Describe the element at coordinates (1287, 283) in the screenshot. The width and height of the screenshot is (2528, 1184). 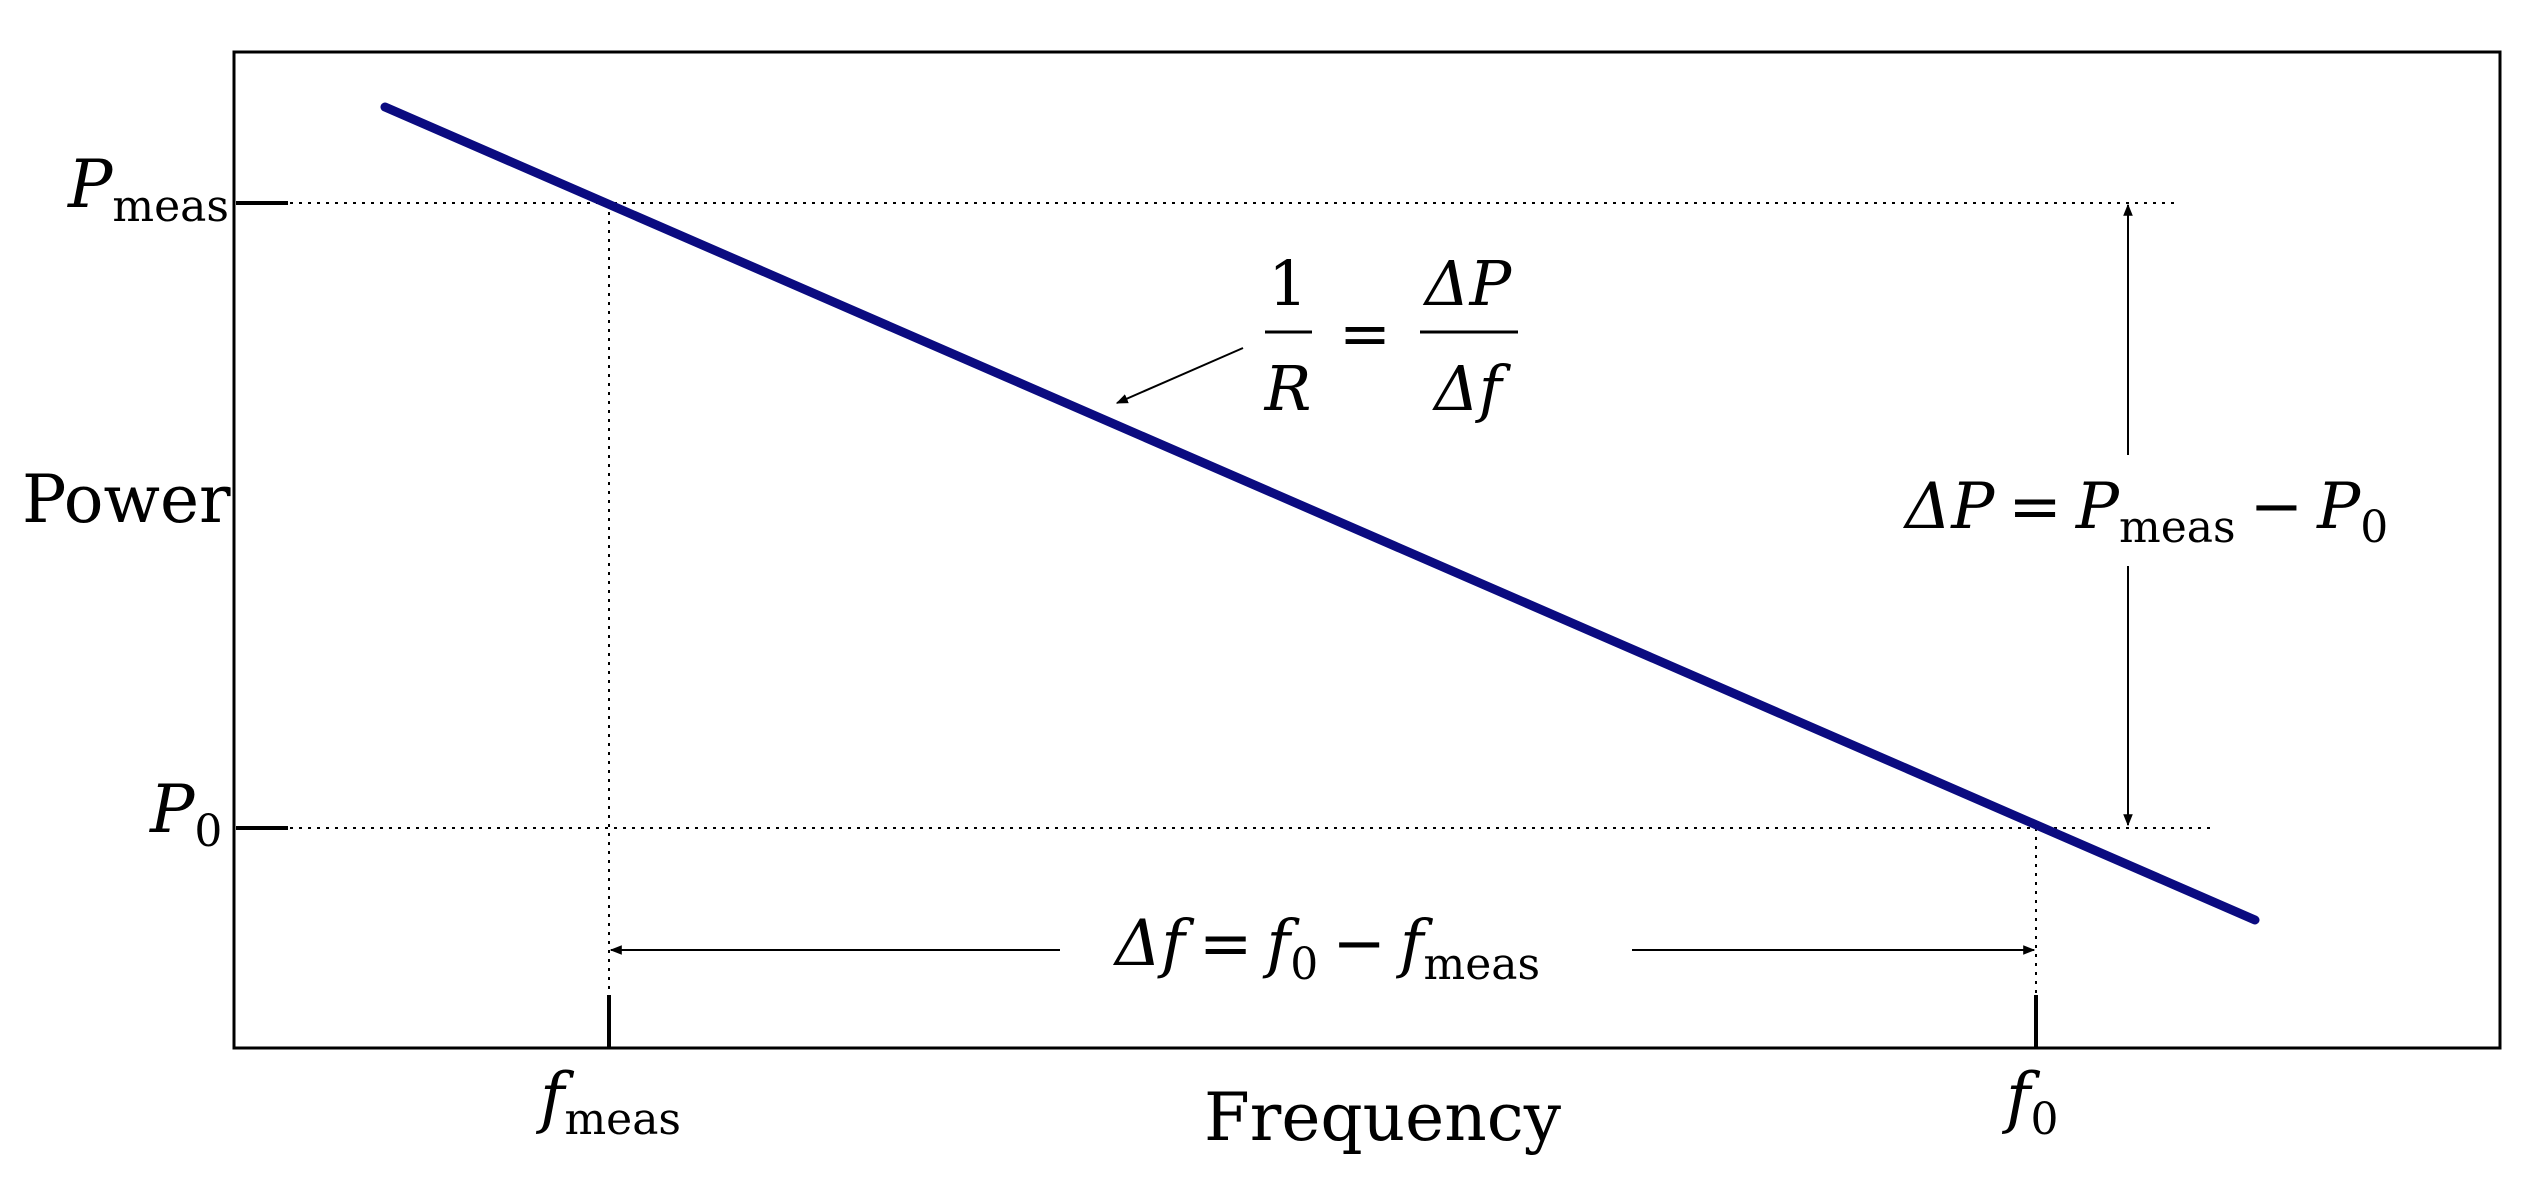
I see `svg-text: 1` at that location.